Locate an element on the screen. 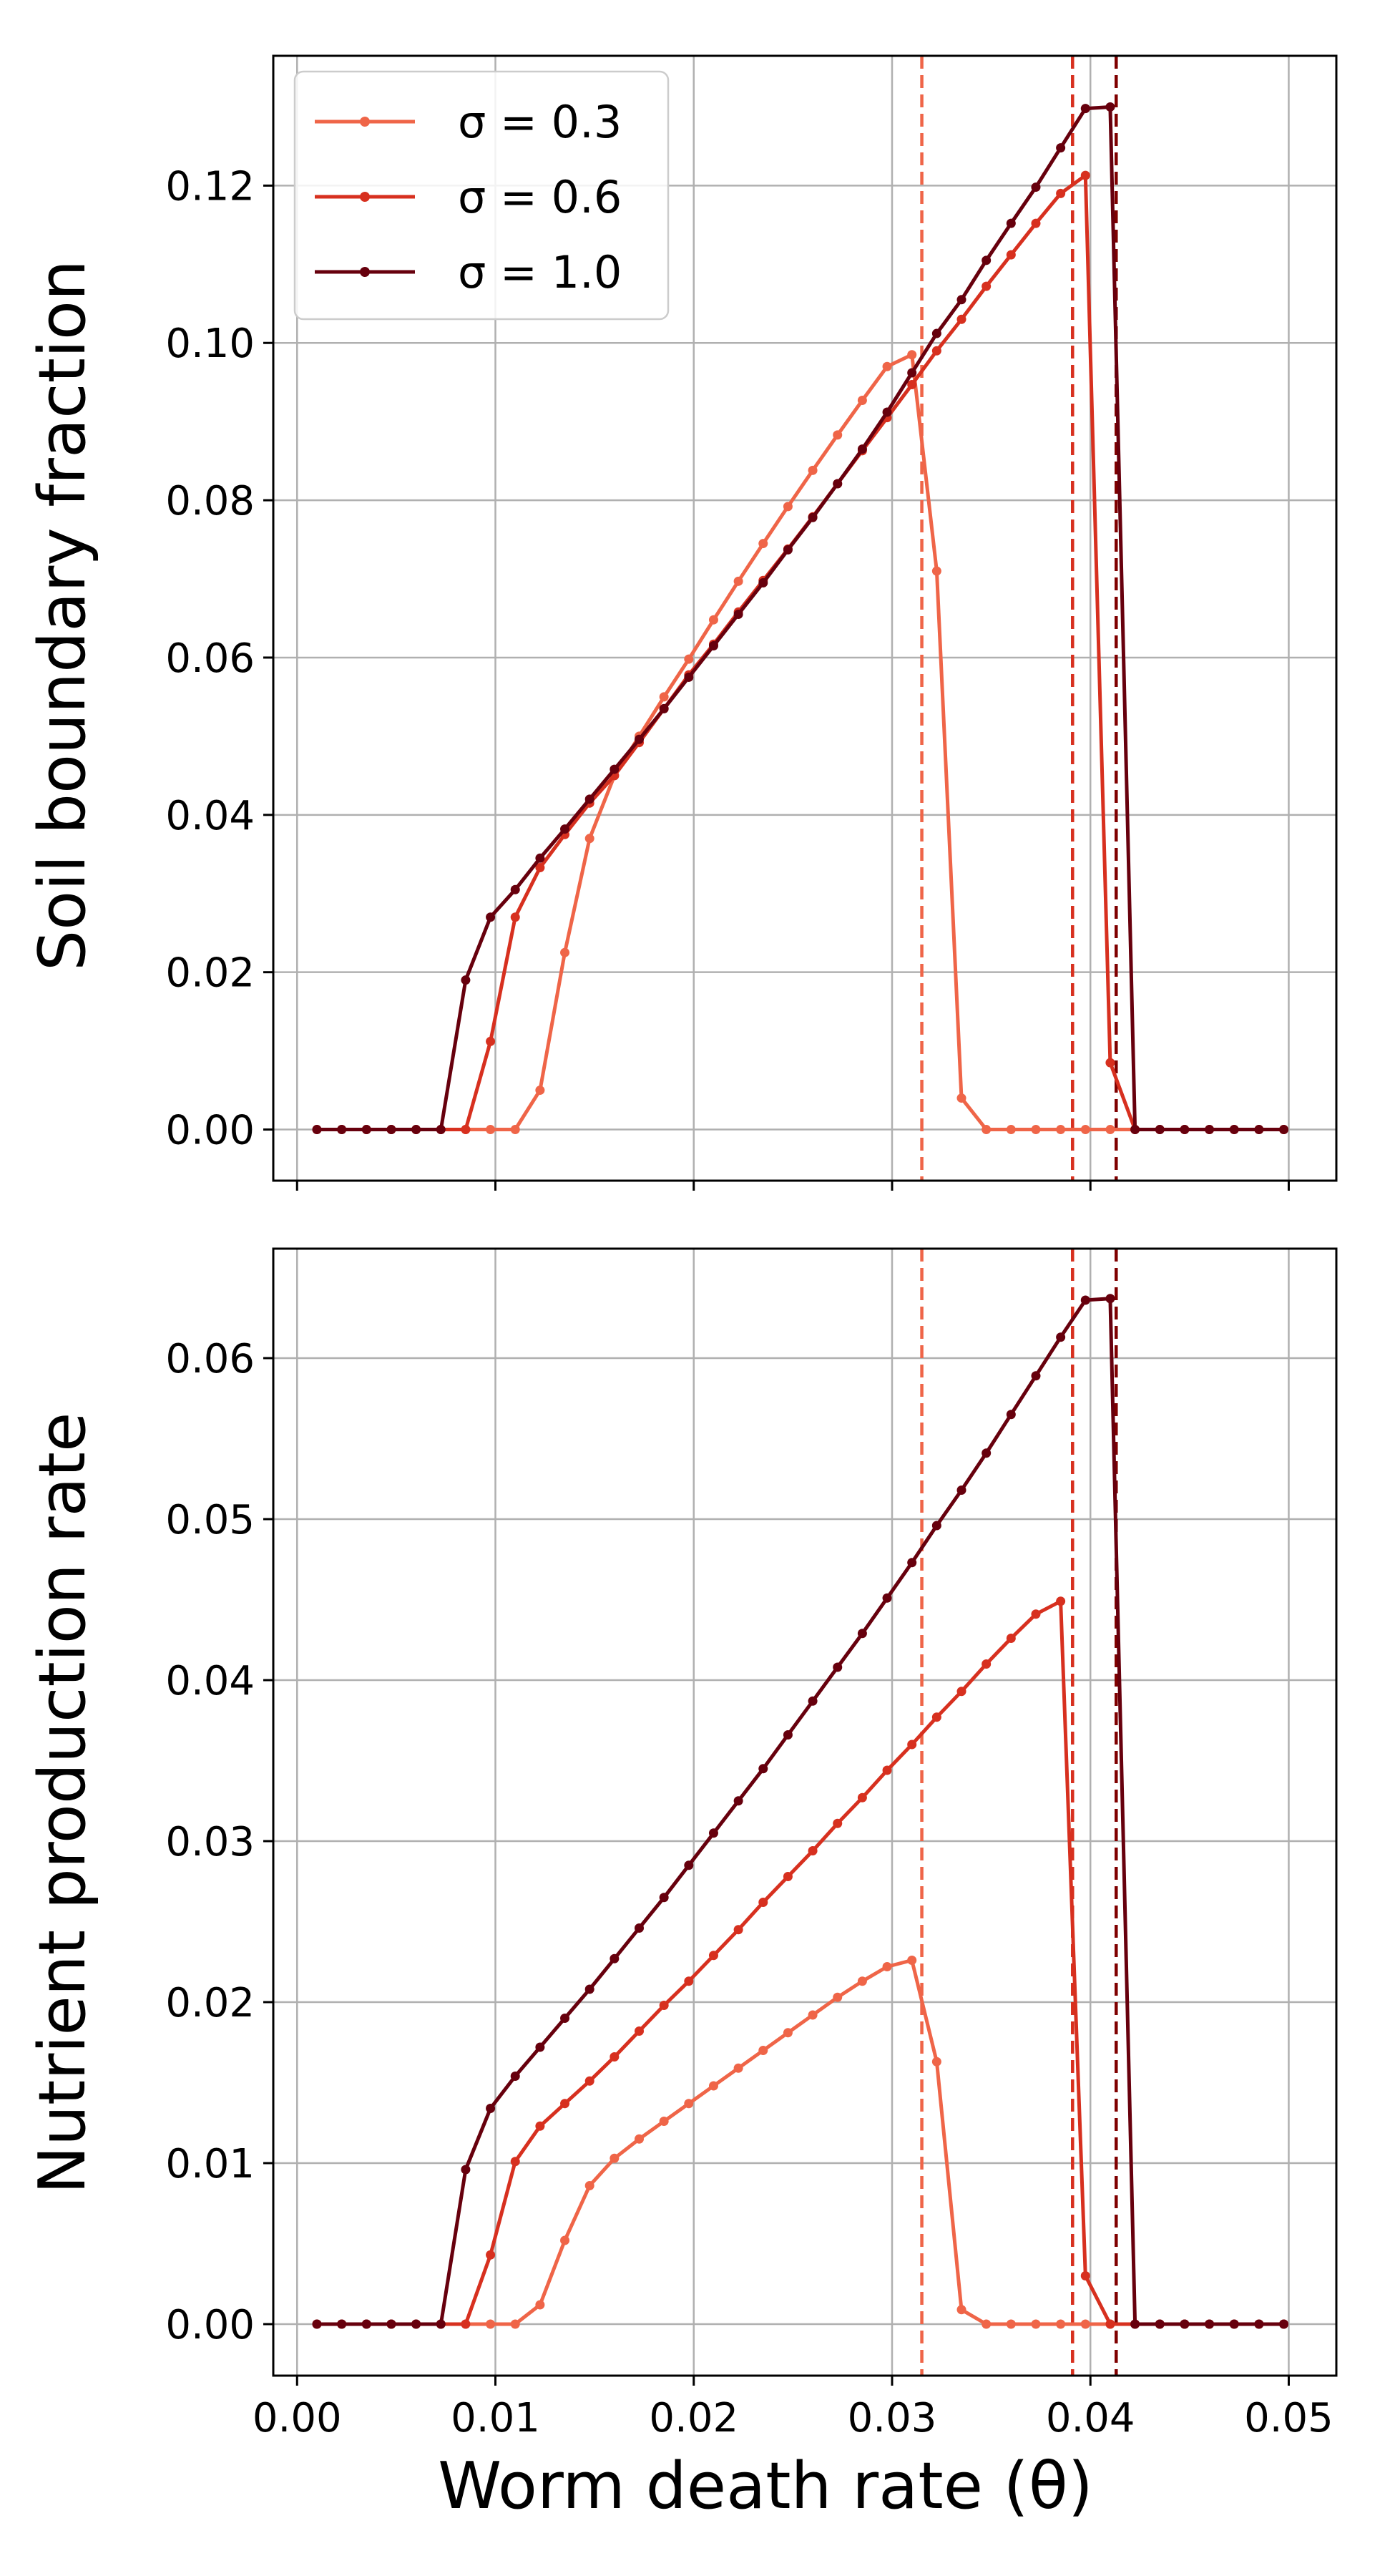 The height and width of the screenshot is (2576, 1395). x-tick-label: 0.00 is located at coordinates (297, 2418).